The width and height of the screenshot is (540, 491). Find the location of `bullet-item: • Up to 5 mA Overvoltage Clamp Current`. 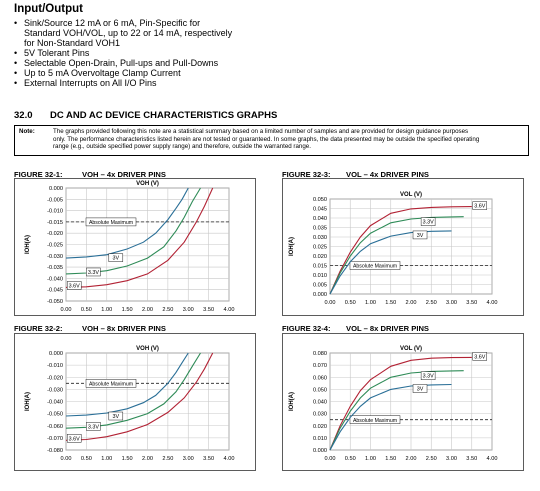

bullet-item: • Up to 5 mA Overvoltage Clamp Current is located at coordinates (164, 73).